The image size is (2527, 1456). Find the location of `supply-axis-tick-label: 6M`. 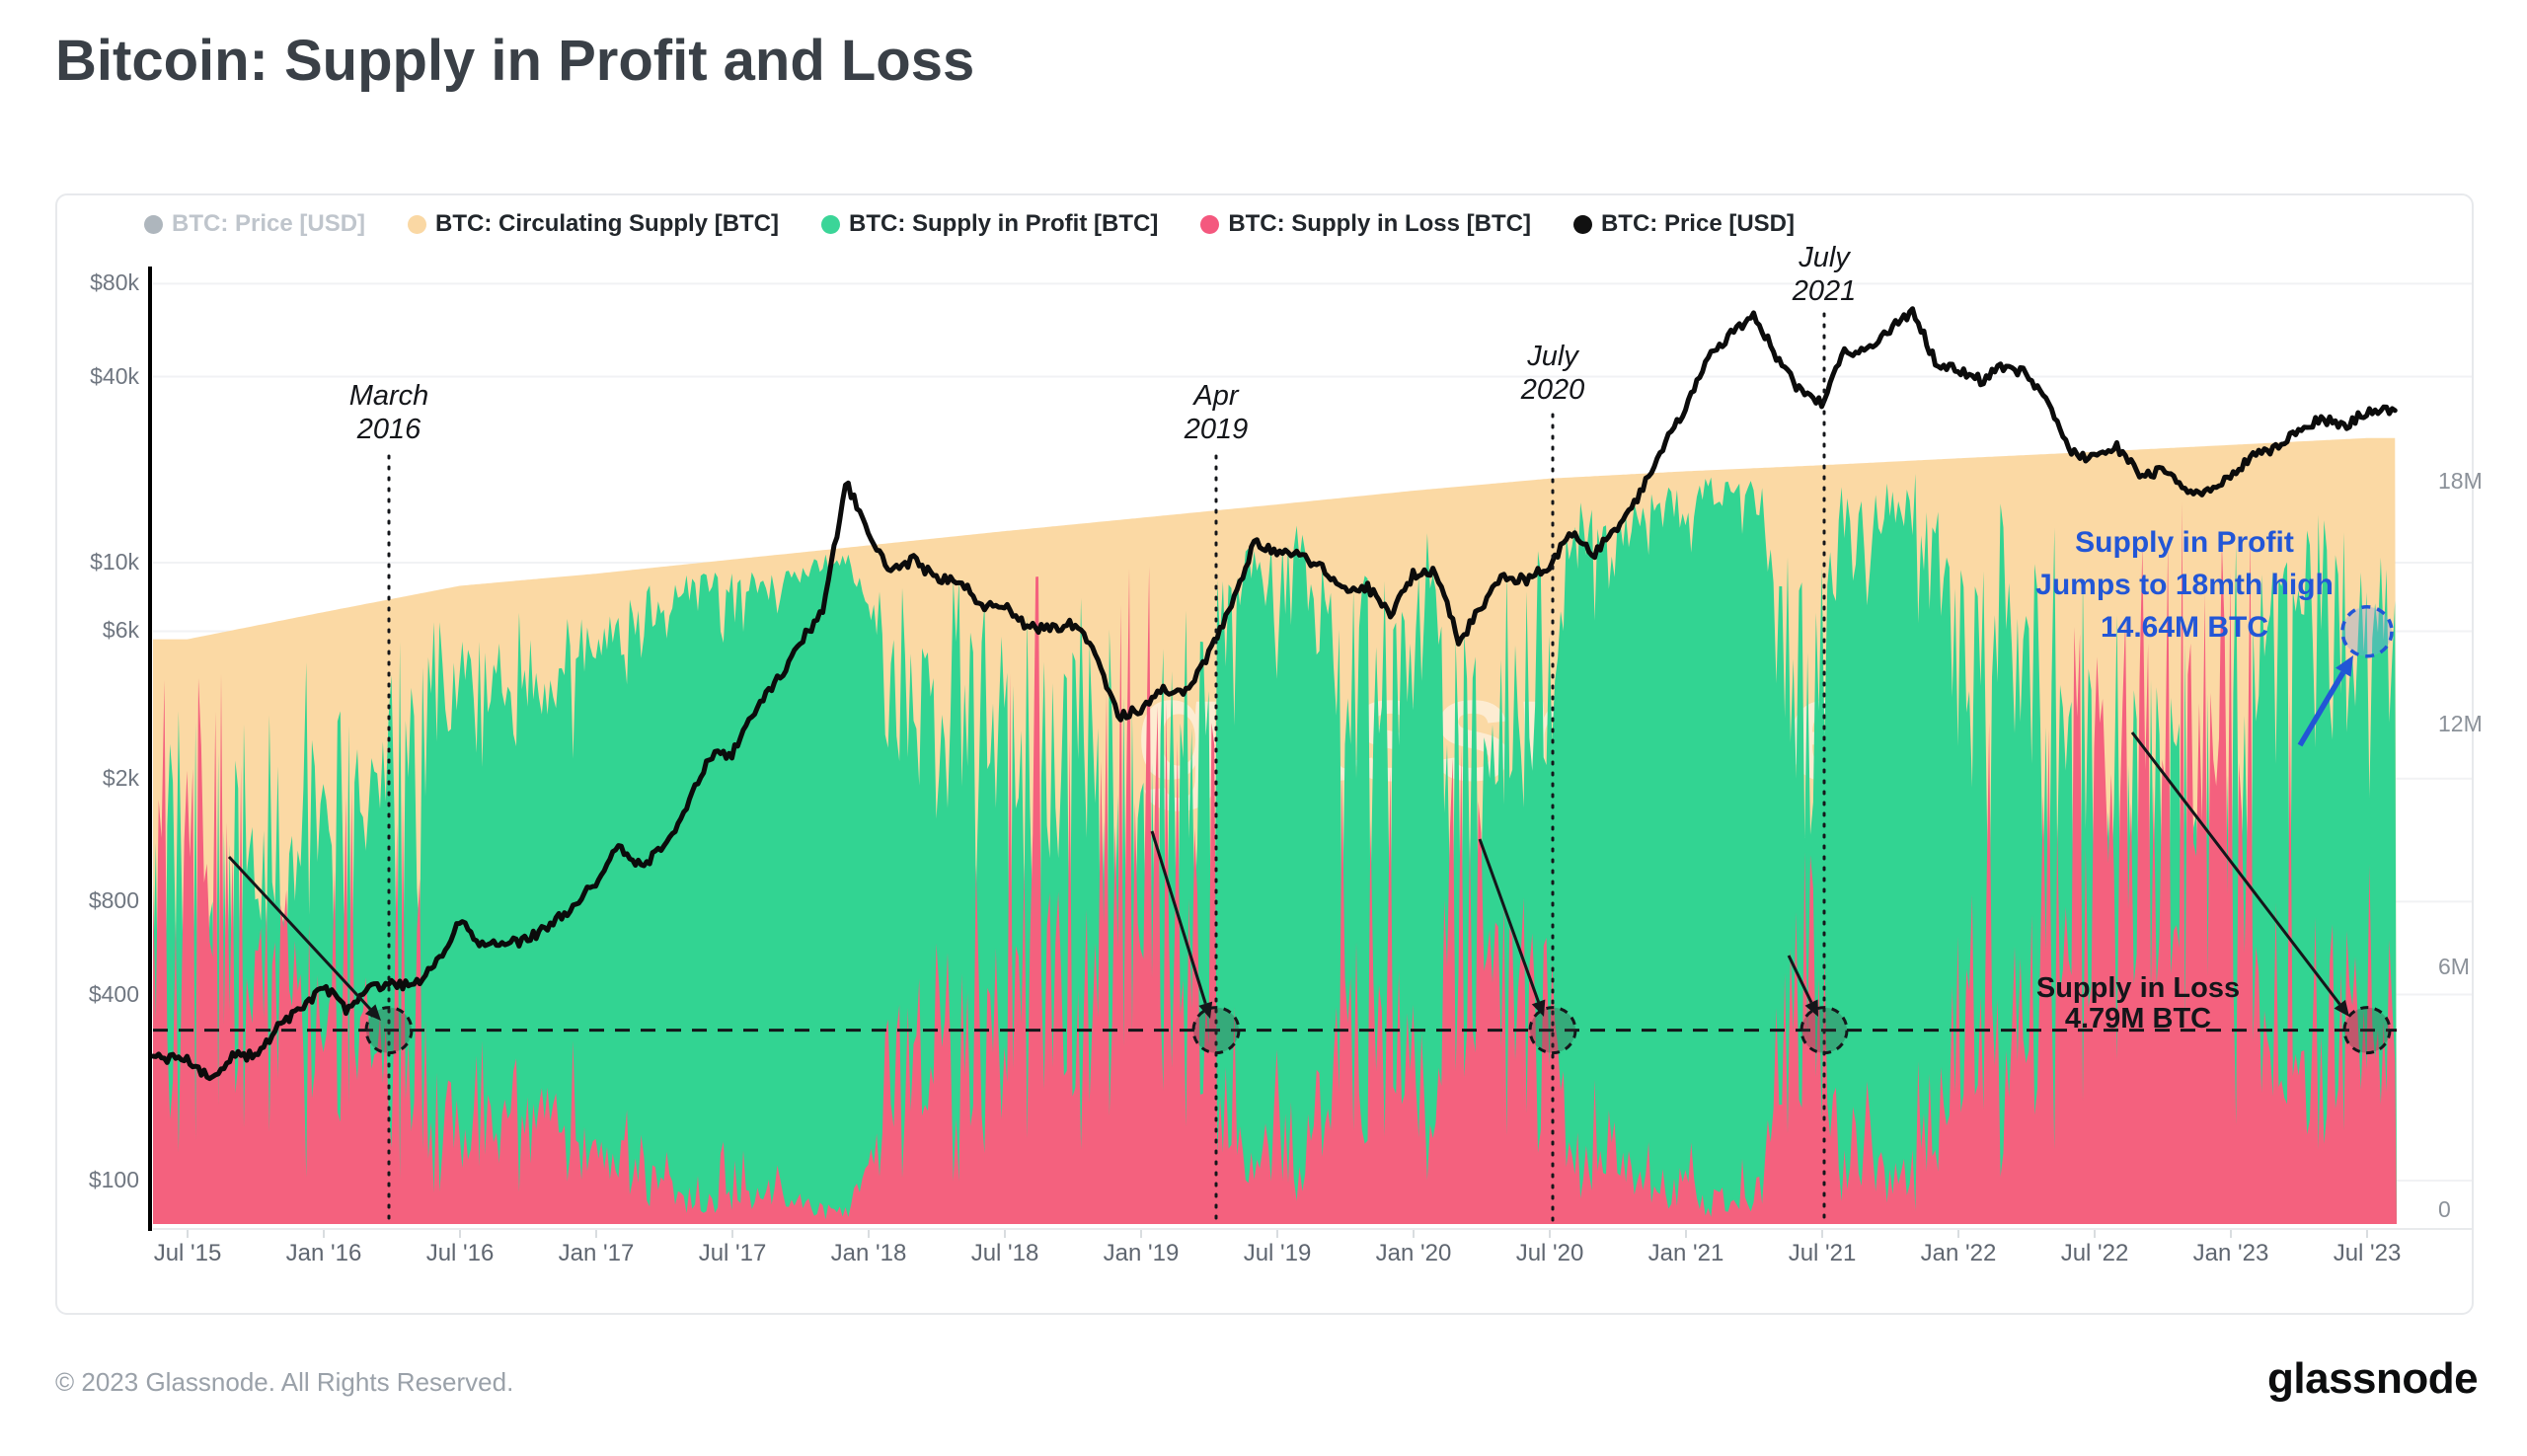

supply-axis-tick-label: 6M is located at coordinates (2454, 966).